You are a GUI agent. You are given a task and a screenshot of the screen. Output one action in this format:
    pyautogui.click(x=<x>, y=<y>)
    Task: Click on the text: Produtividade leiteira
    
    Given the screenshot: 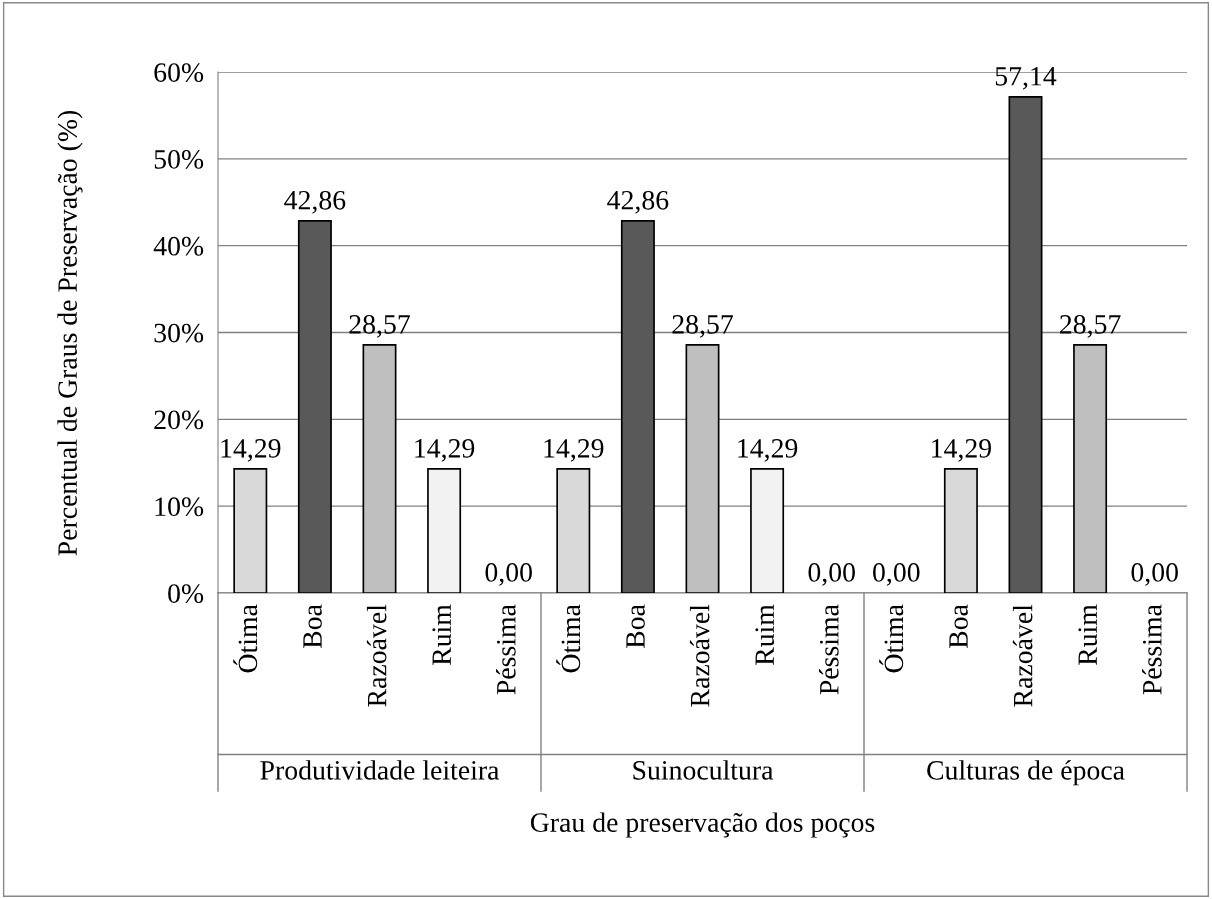 What is the action you would take?
    pyautogui.click(x=380, y=770)
    